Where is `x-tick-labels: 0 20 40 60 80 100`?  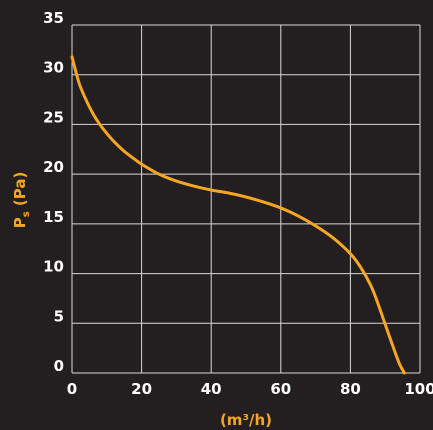 x-tick-labels: 0 20 40 60 80 100 is located at coordinates (250, 389).